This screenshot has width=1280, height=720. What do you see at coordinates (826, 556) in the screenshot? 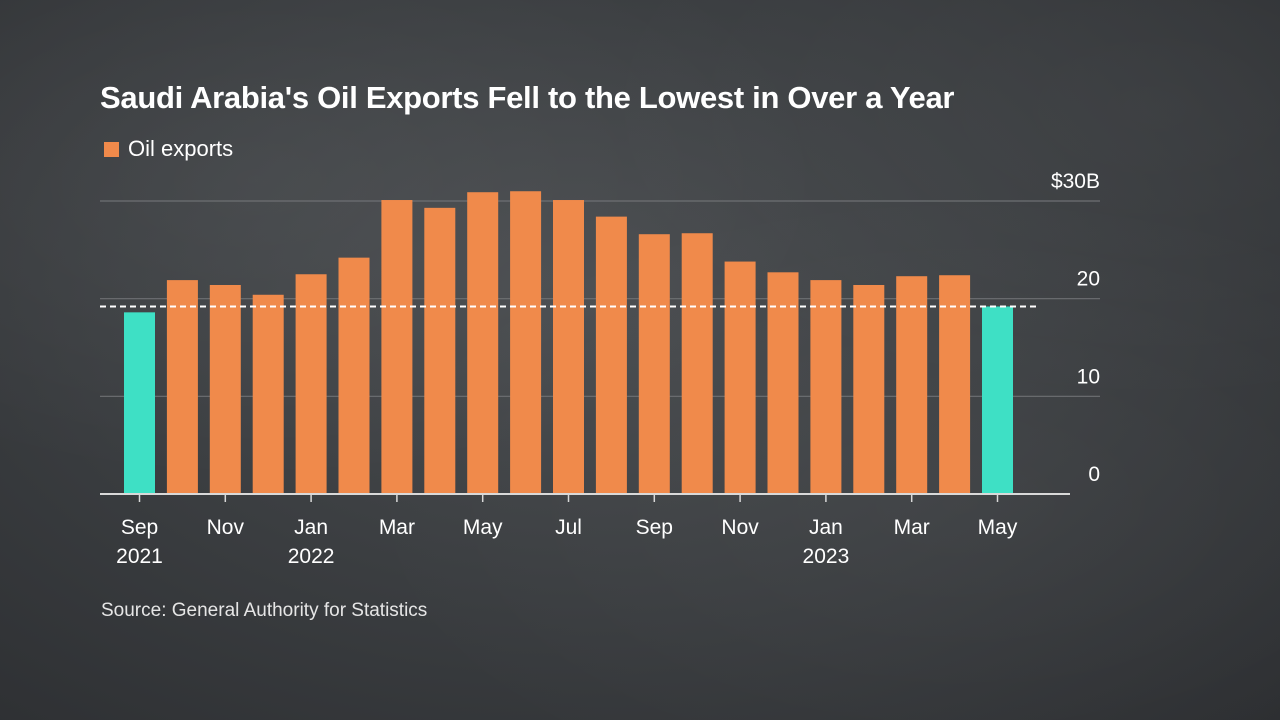
I see `x-tick-year-label: 2023` at bounding box center [826, 556].